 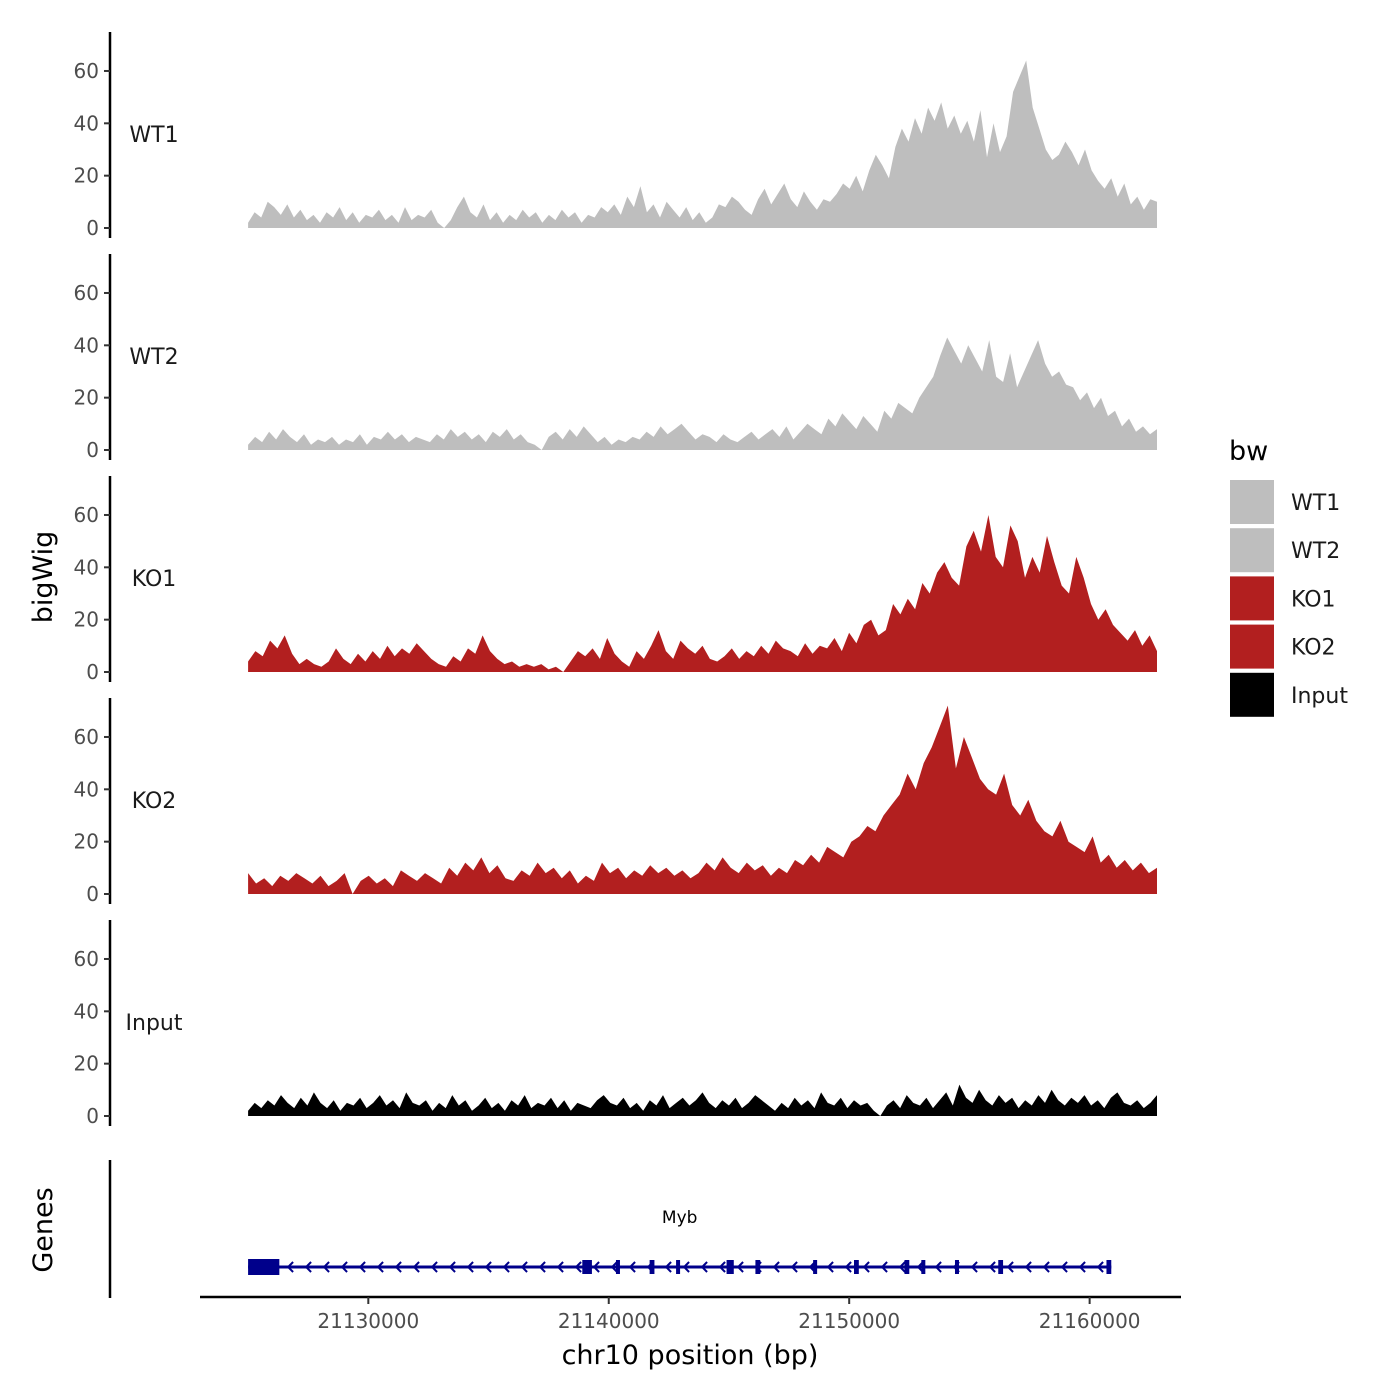 I want to click on legend-swatch-ko1, so click(x=1252, y=598).